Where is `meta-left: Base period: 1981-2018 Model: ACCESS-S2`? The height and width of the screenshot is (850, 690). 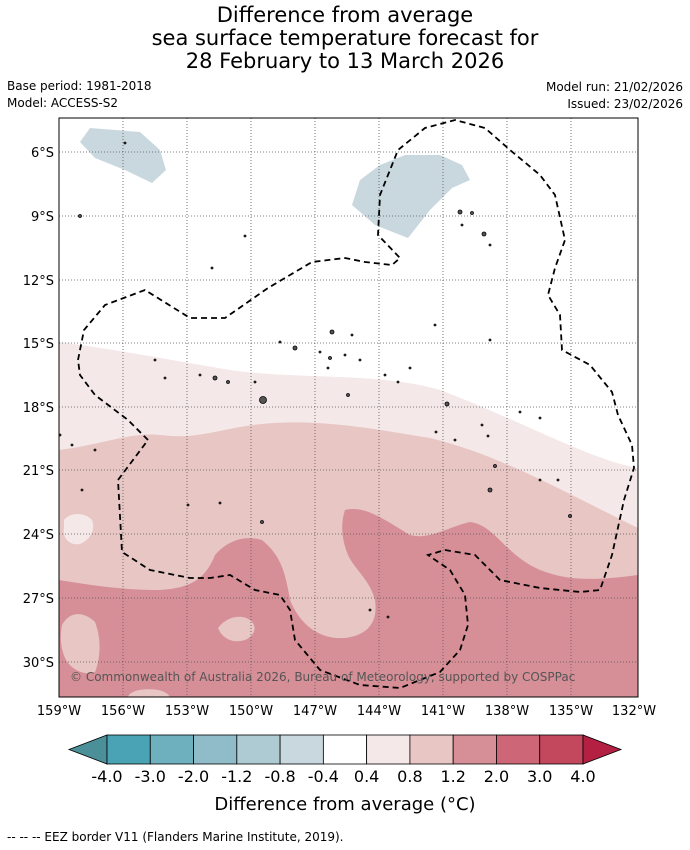 meta-left: Base period: 1981-2018 Model: ACCESS-S2 is located at coordinates (79, 95).